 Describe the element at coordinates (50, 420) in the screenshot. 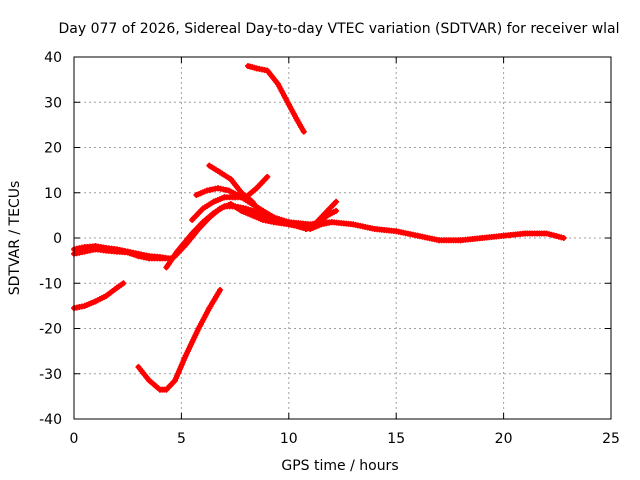

I see `y-tick-label: -40` at that location.